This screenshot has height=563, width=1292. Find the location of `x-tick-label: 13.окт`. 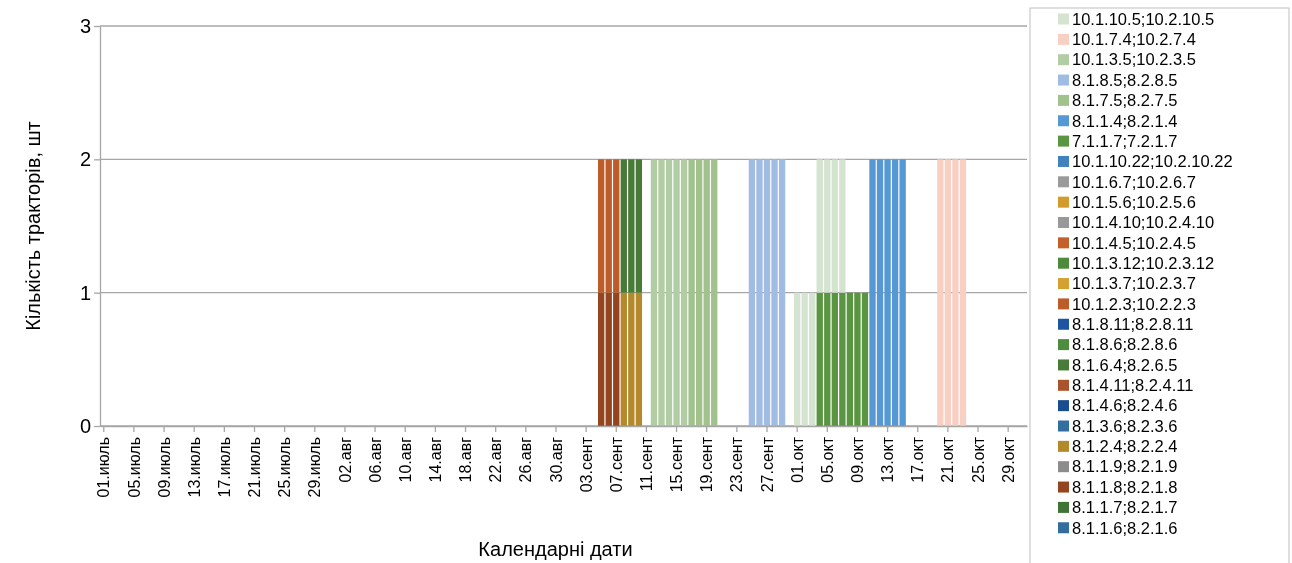

x-tick-label: 13.окт is located at coordinates (888, 459).